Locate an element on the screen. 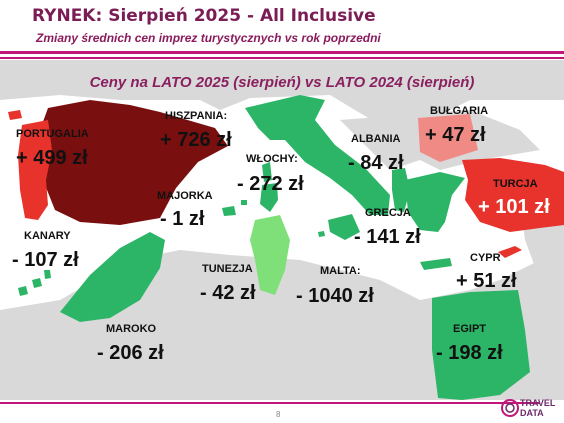 The image size is (564, 423). country-bulgaria is located at coordinates (448, 138).